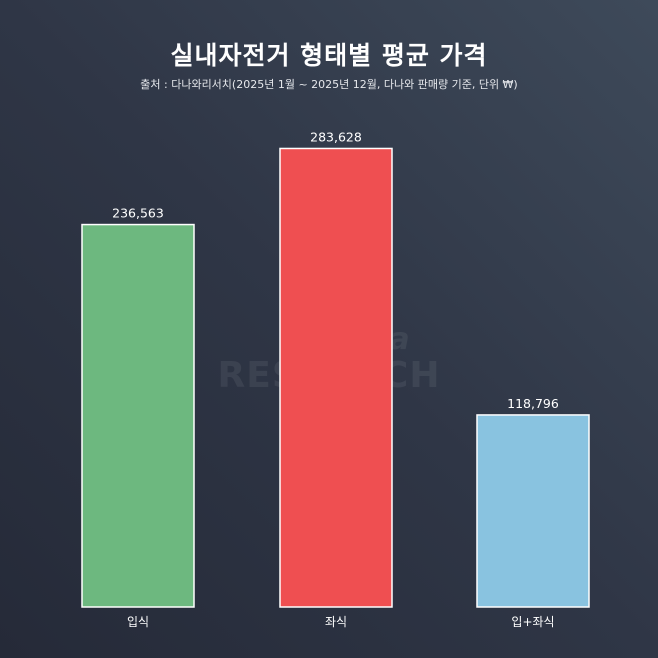 This screenshot has width=658, height=658. Describe the element at coordinates (138, 213) in the screenshot. I see `bar-value-label-1: 236,563` at that location.